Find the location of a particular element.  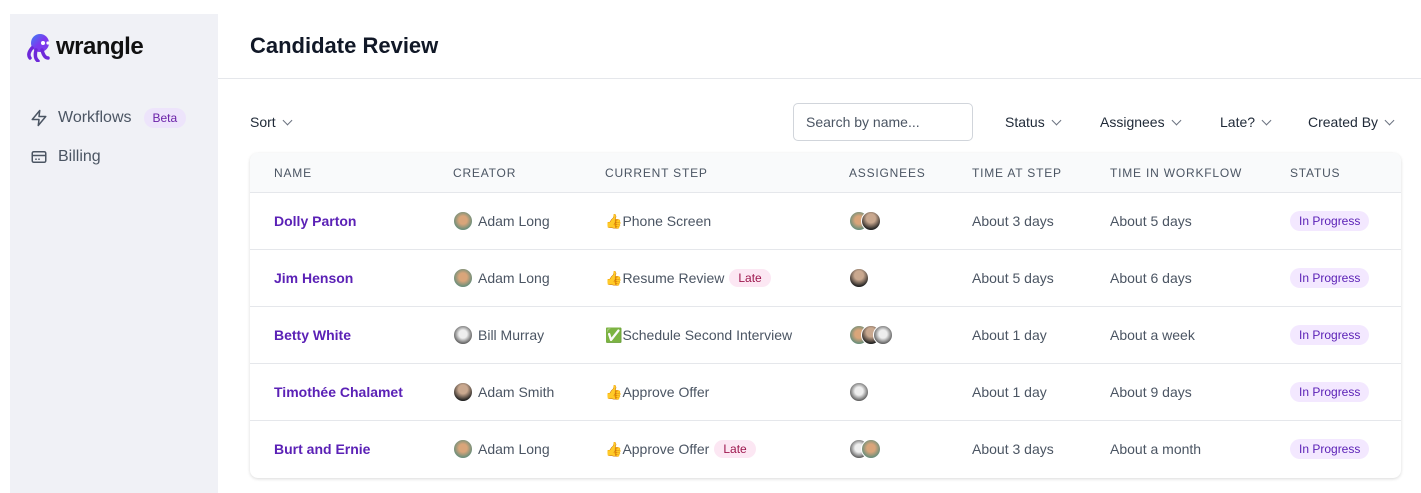

creator-name: Bill Murray is located at coordinates (511, 335).